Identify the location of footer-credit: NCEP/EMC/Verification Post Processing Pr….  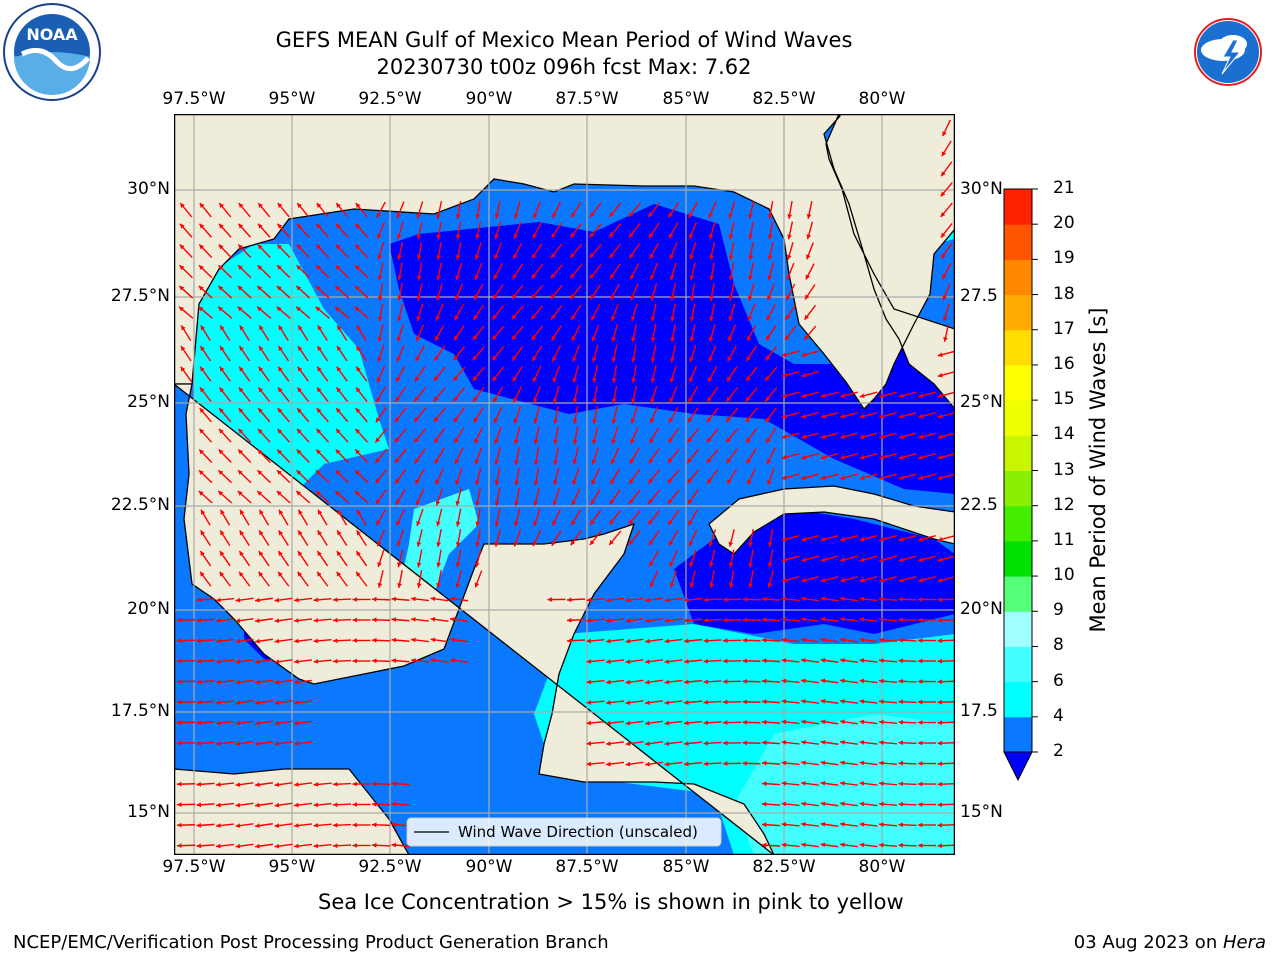
(311, 942).